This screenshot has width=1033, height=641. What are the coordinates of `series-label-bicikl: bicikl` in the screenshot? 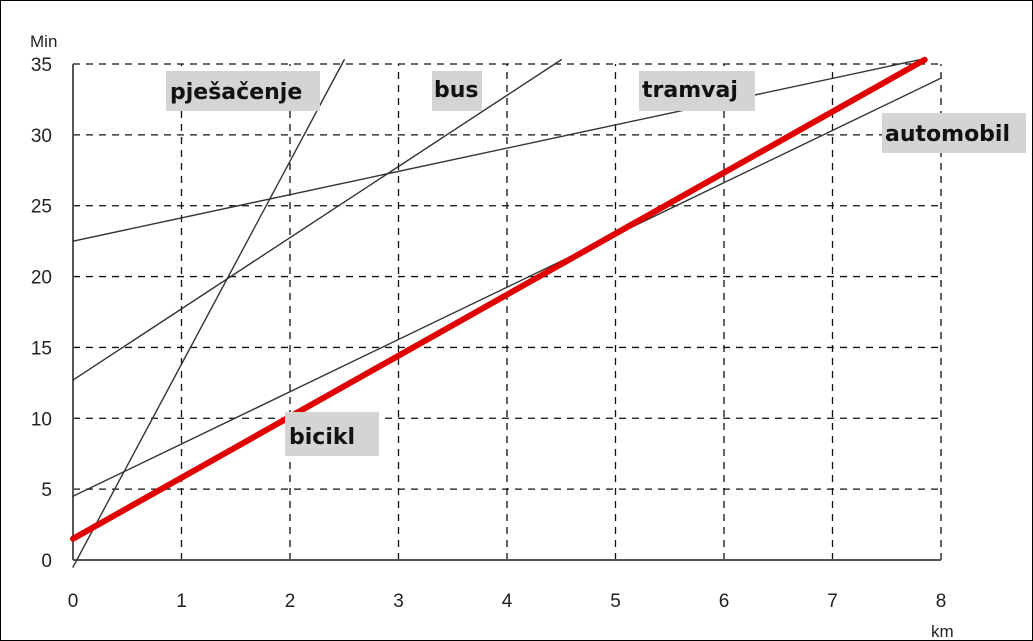 It's located at (332, 434).